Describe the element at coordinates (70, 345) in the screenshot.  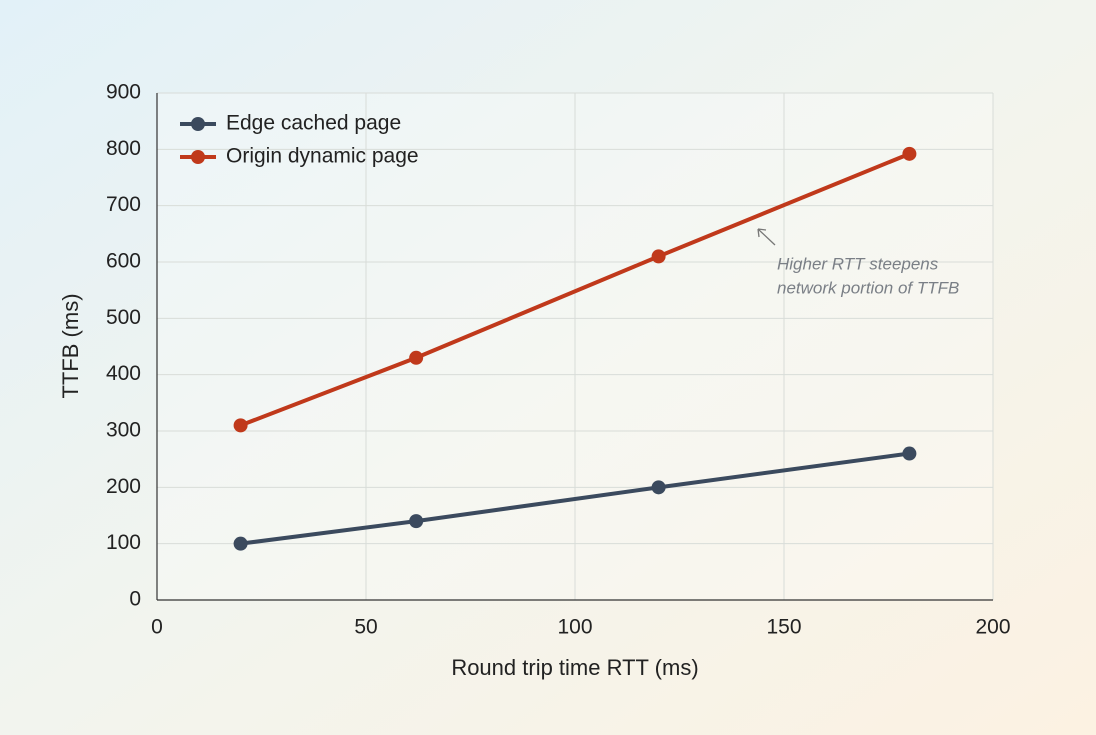
I see `y-axis-label: TTFB (ms)` at that location.